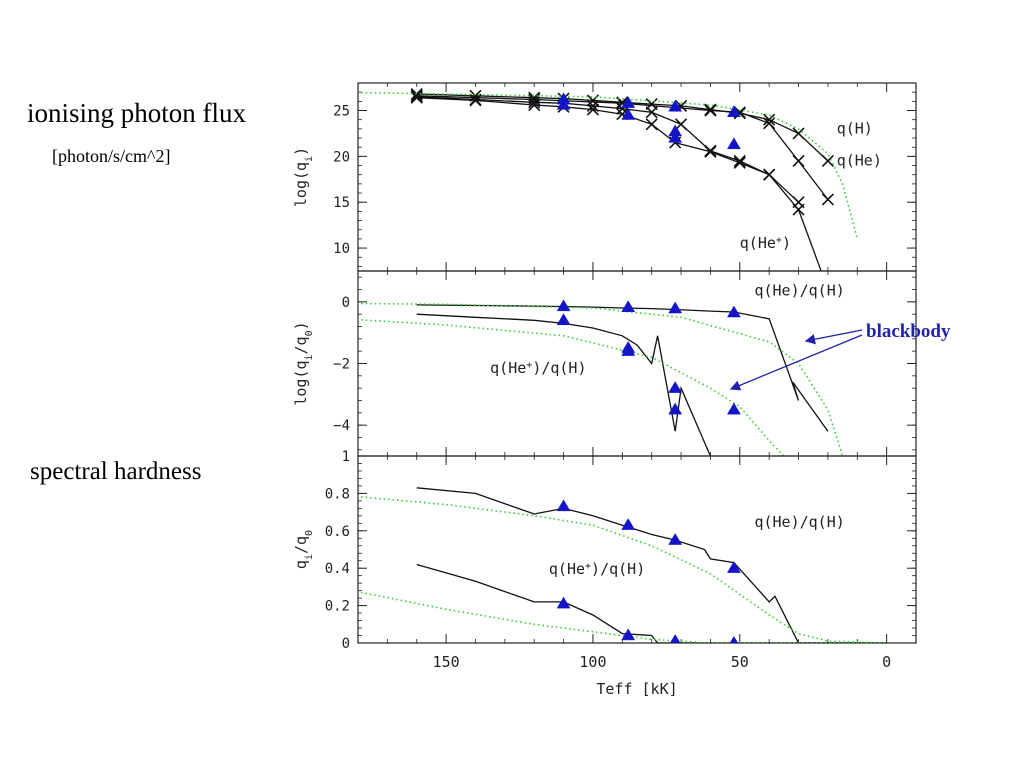 Image resolution: width=1024 pixels, height=768 pixels. Describe the element at coordinates (303, 549) in the screenshot. I see `y-axis-label: qi/q0` at that location.